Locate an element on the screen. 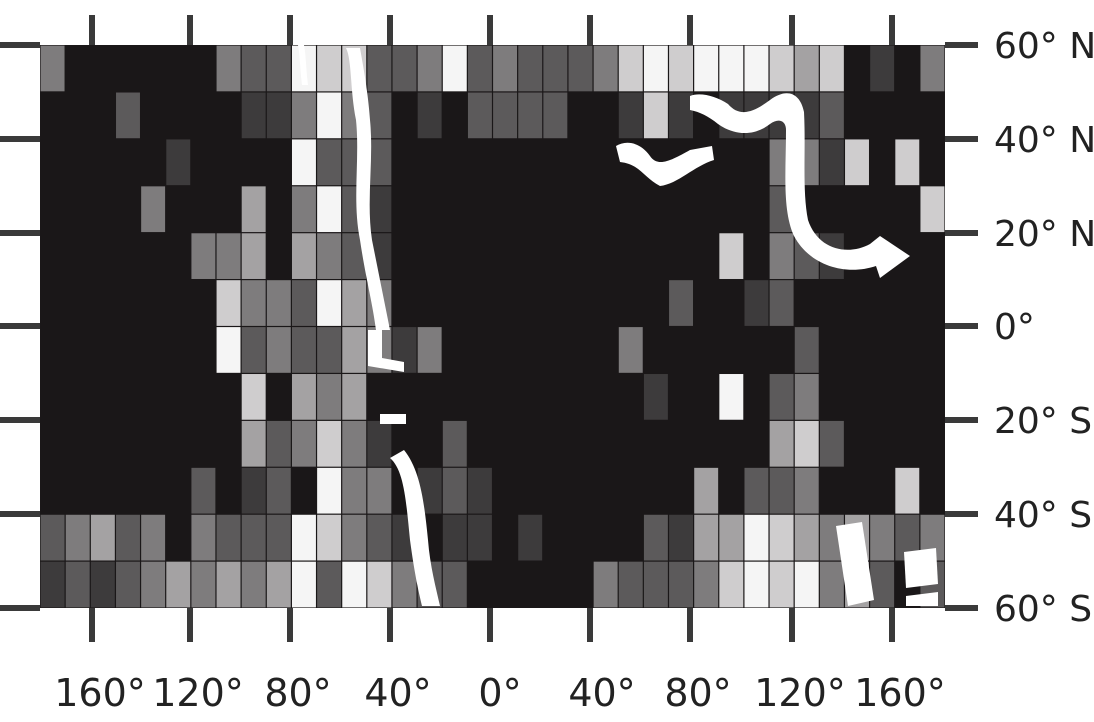 The image size is (1094, 722). lon-label-0: 160° is located at coordinates (100, 693).